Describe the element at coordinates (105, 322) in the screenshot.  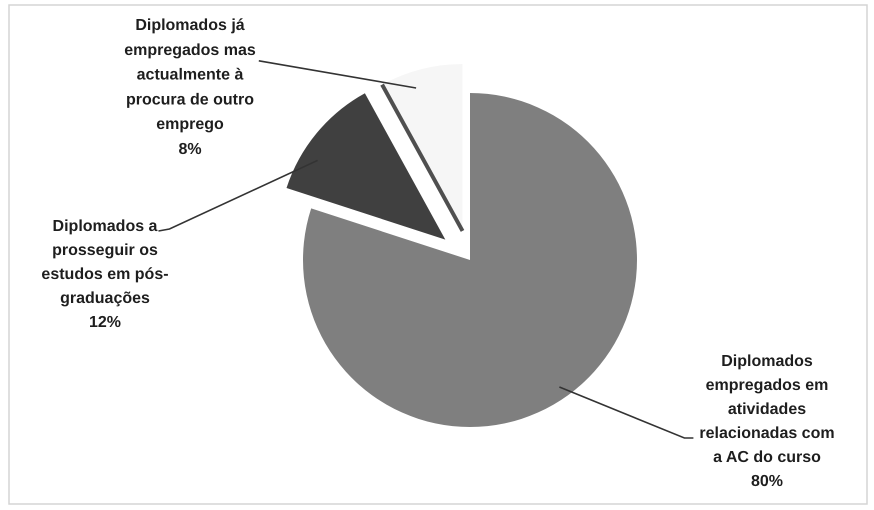
I see `data-label: 12%` at that location.